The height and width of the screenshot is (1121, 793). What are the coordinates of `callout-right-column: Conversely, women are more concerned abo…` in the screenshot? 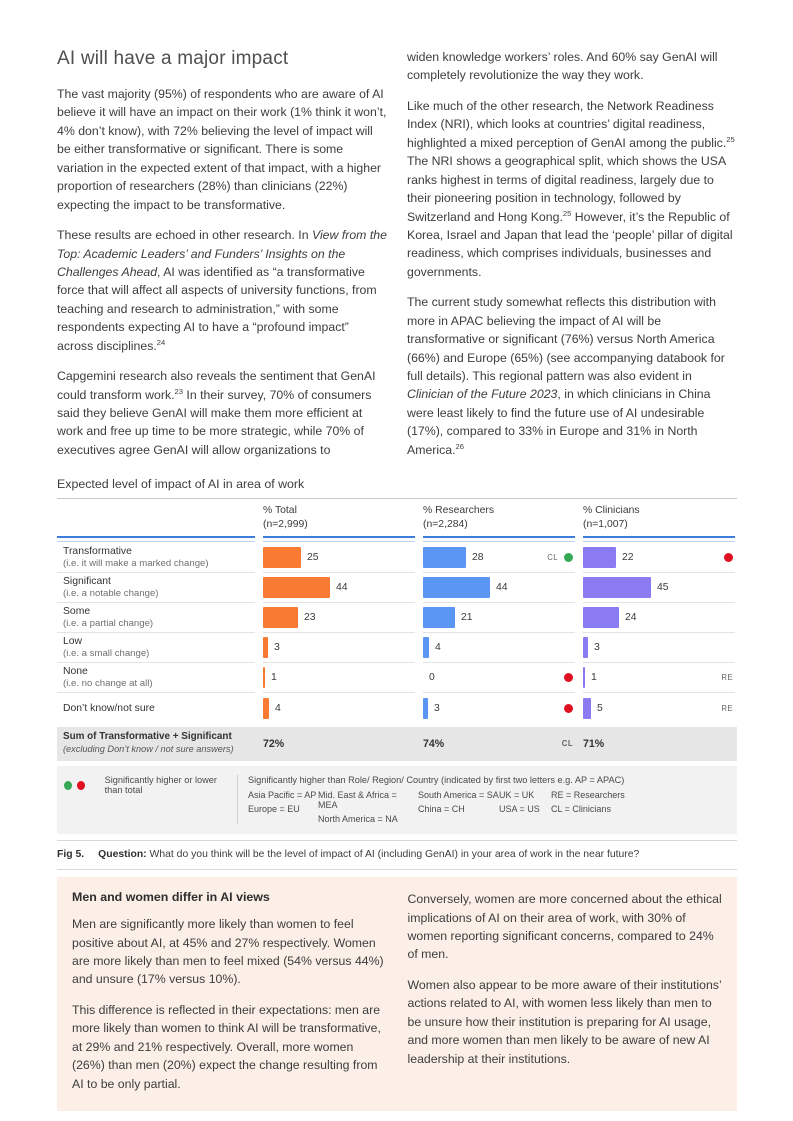 It's located at (565, 997).